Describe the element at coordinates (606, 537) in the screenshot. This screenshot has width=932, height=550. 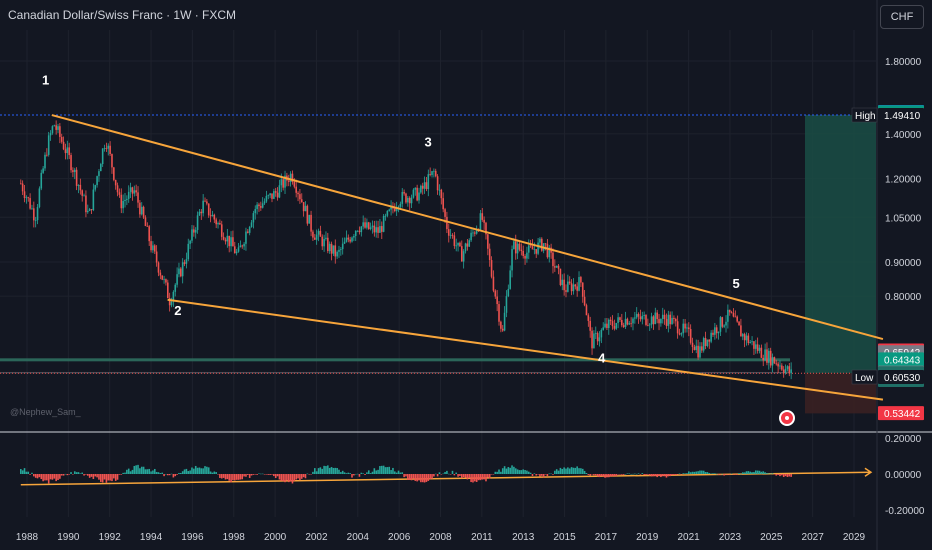
I see `time-tick-label: 2017` at that location.